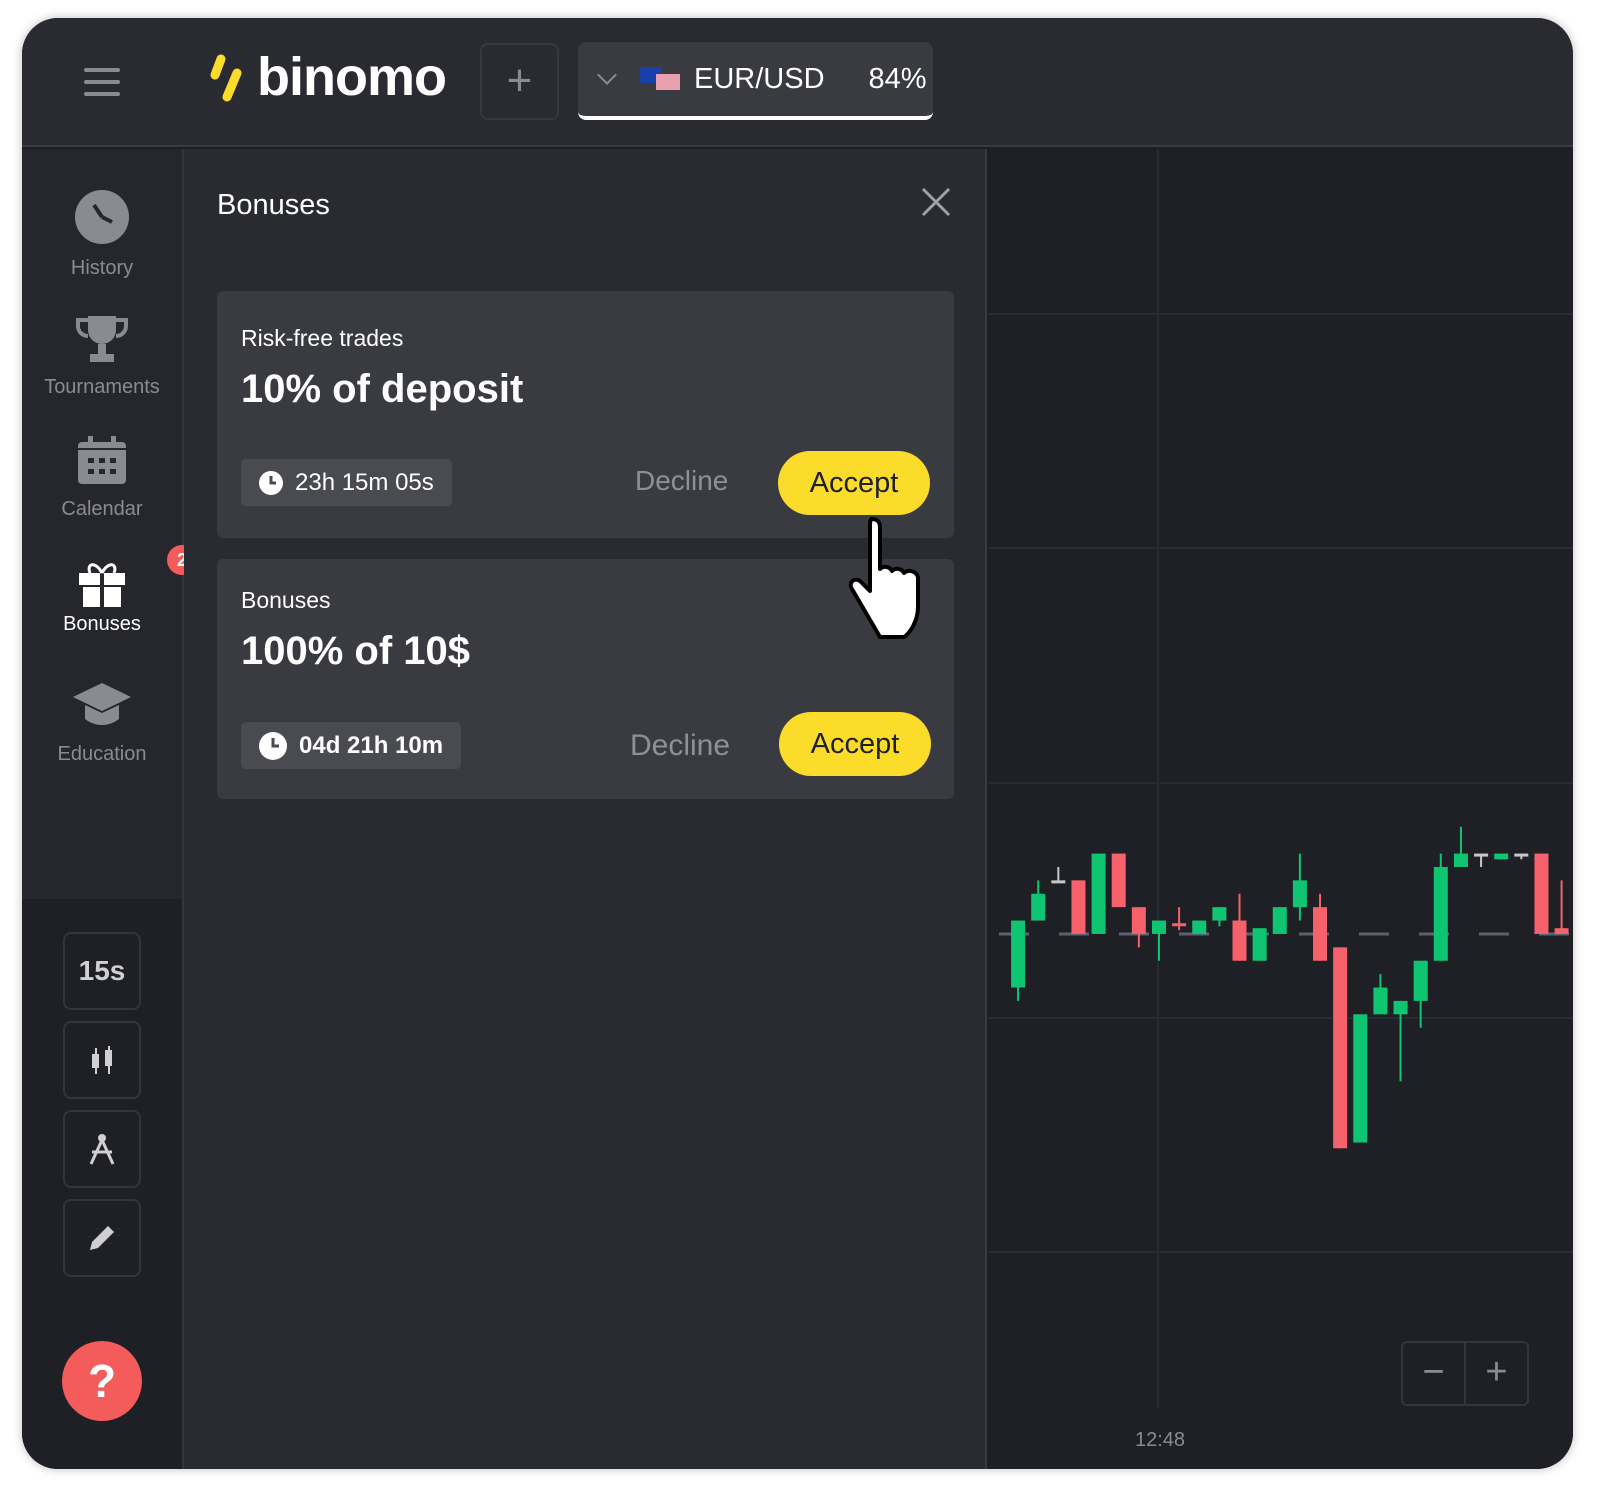 This screenshot has height=1504, width=1600. I want to click on close-icon, so click(936, 202).